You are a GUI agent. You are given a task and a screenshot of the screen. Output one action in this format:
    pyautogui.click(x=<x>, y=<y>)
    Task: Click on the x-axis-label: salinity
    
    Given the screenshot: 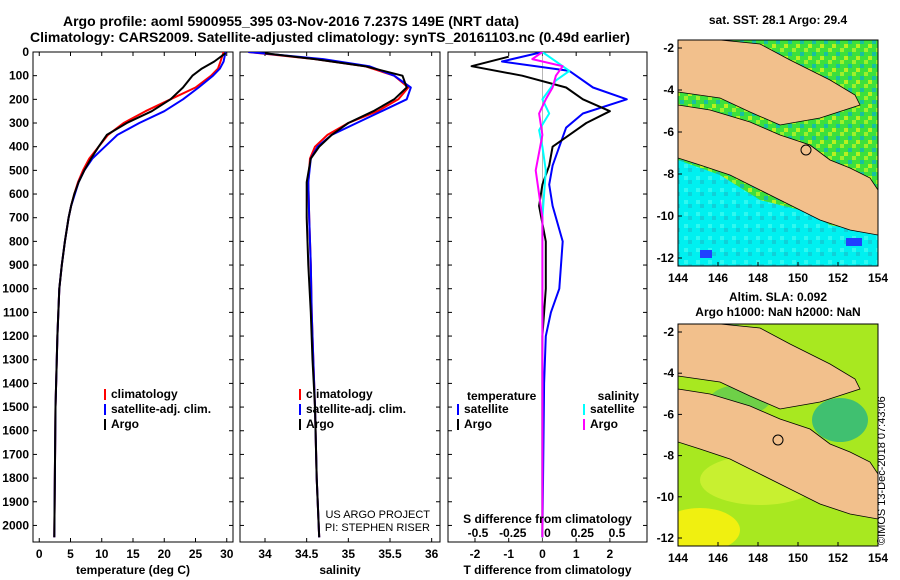 What is the action you would take?
    pyautogui.click(x=340, y=570)
    